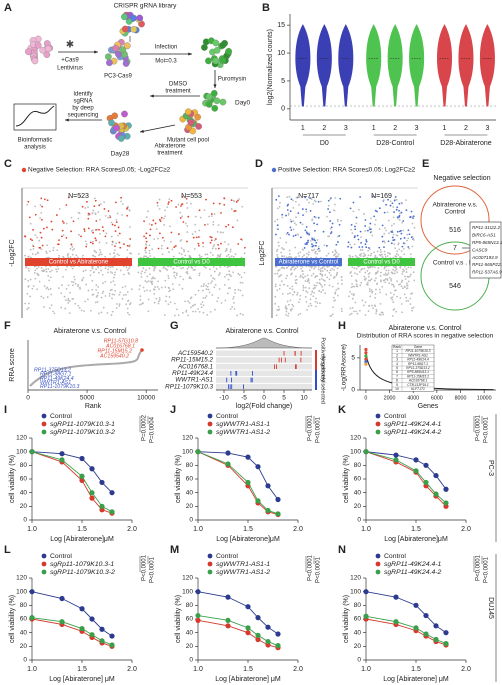  I want to click on axis-title: Rank, so click(93, 406).